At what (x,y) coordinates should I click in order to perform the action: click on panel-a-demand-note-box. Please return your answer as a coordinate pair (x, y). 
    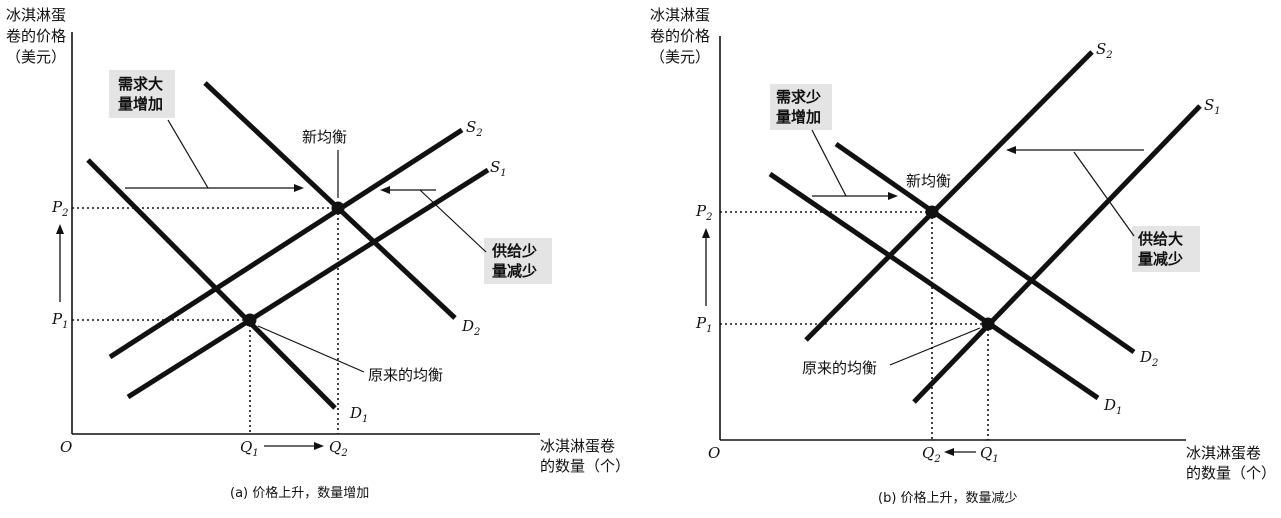
    Looking at the image, I should click on (142, 94).